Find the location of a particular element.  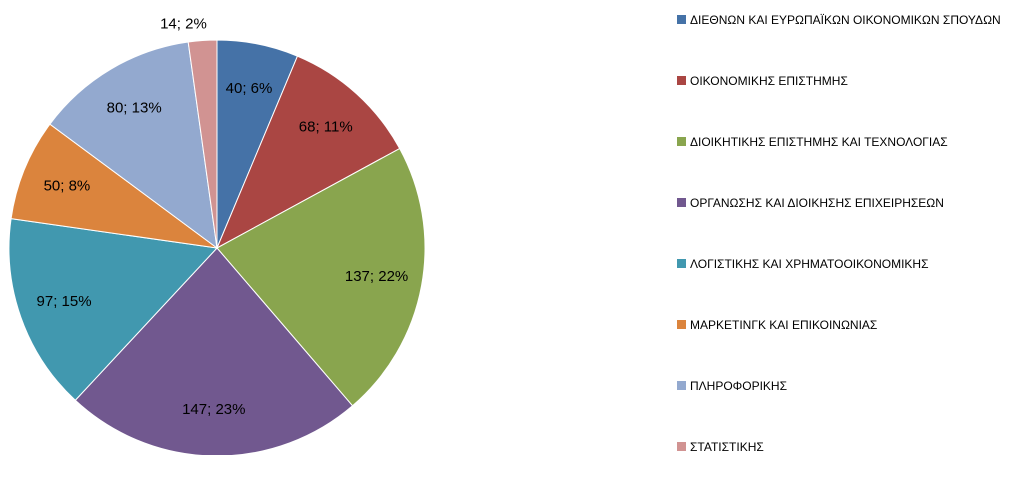

legend-label: ΣΤΑΤΙΣΤΙΚΗΣ is located at coordinates (727, 447).